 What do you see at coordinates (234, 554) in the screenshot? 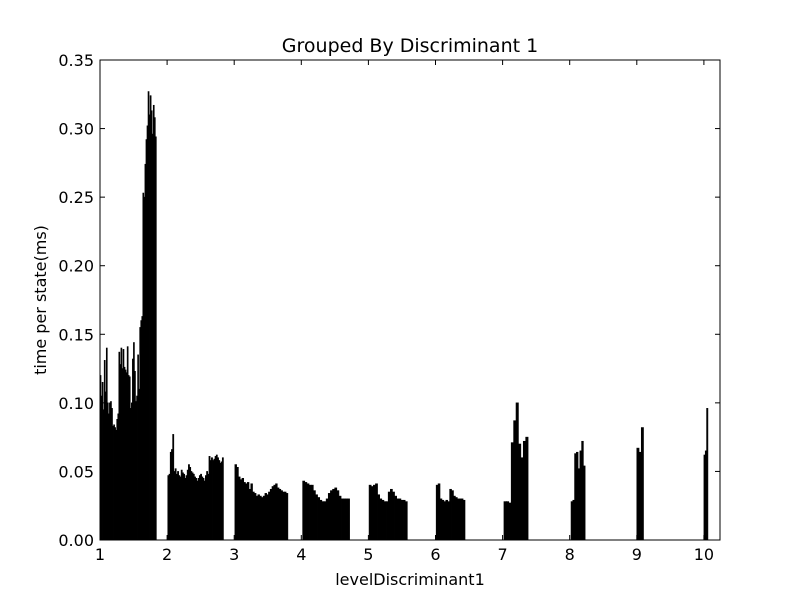
I see `x-tick-label: 3` at bounding box center [234, 554].